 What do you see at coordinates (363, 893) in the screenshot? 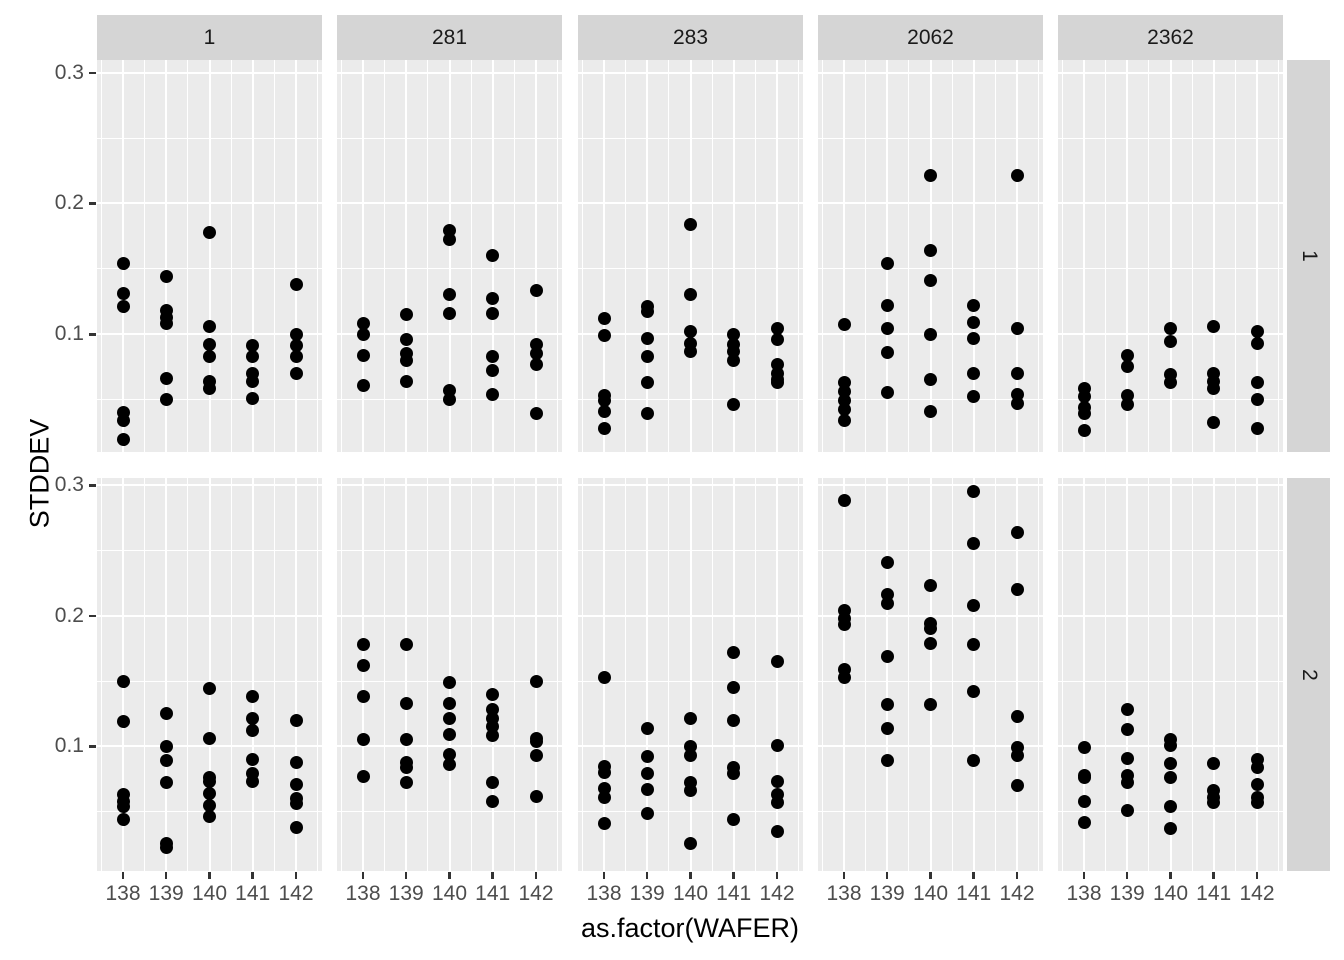
I see `x-tick-label: 138` at bounding box center [363, 893].